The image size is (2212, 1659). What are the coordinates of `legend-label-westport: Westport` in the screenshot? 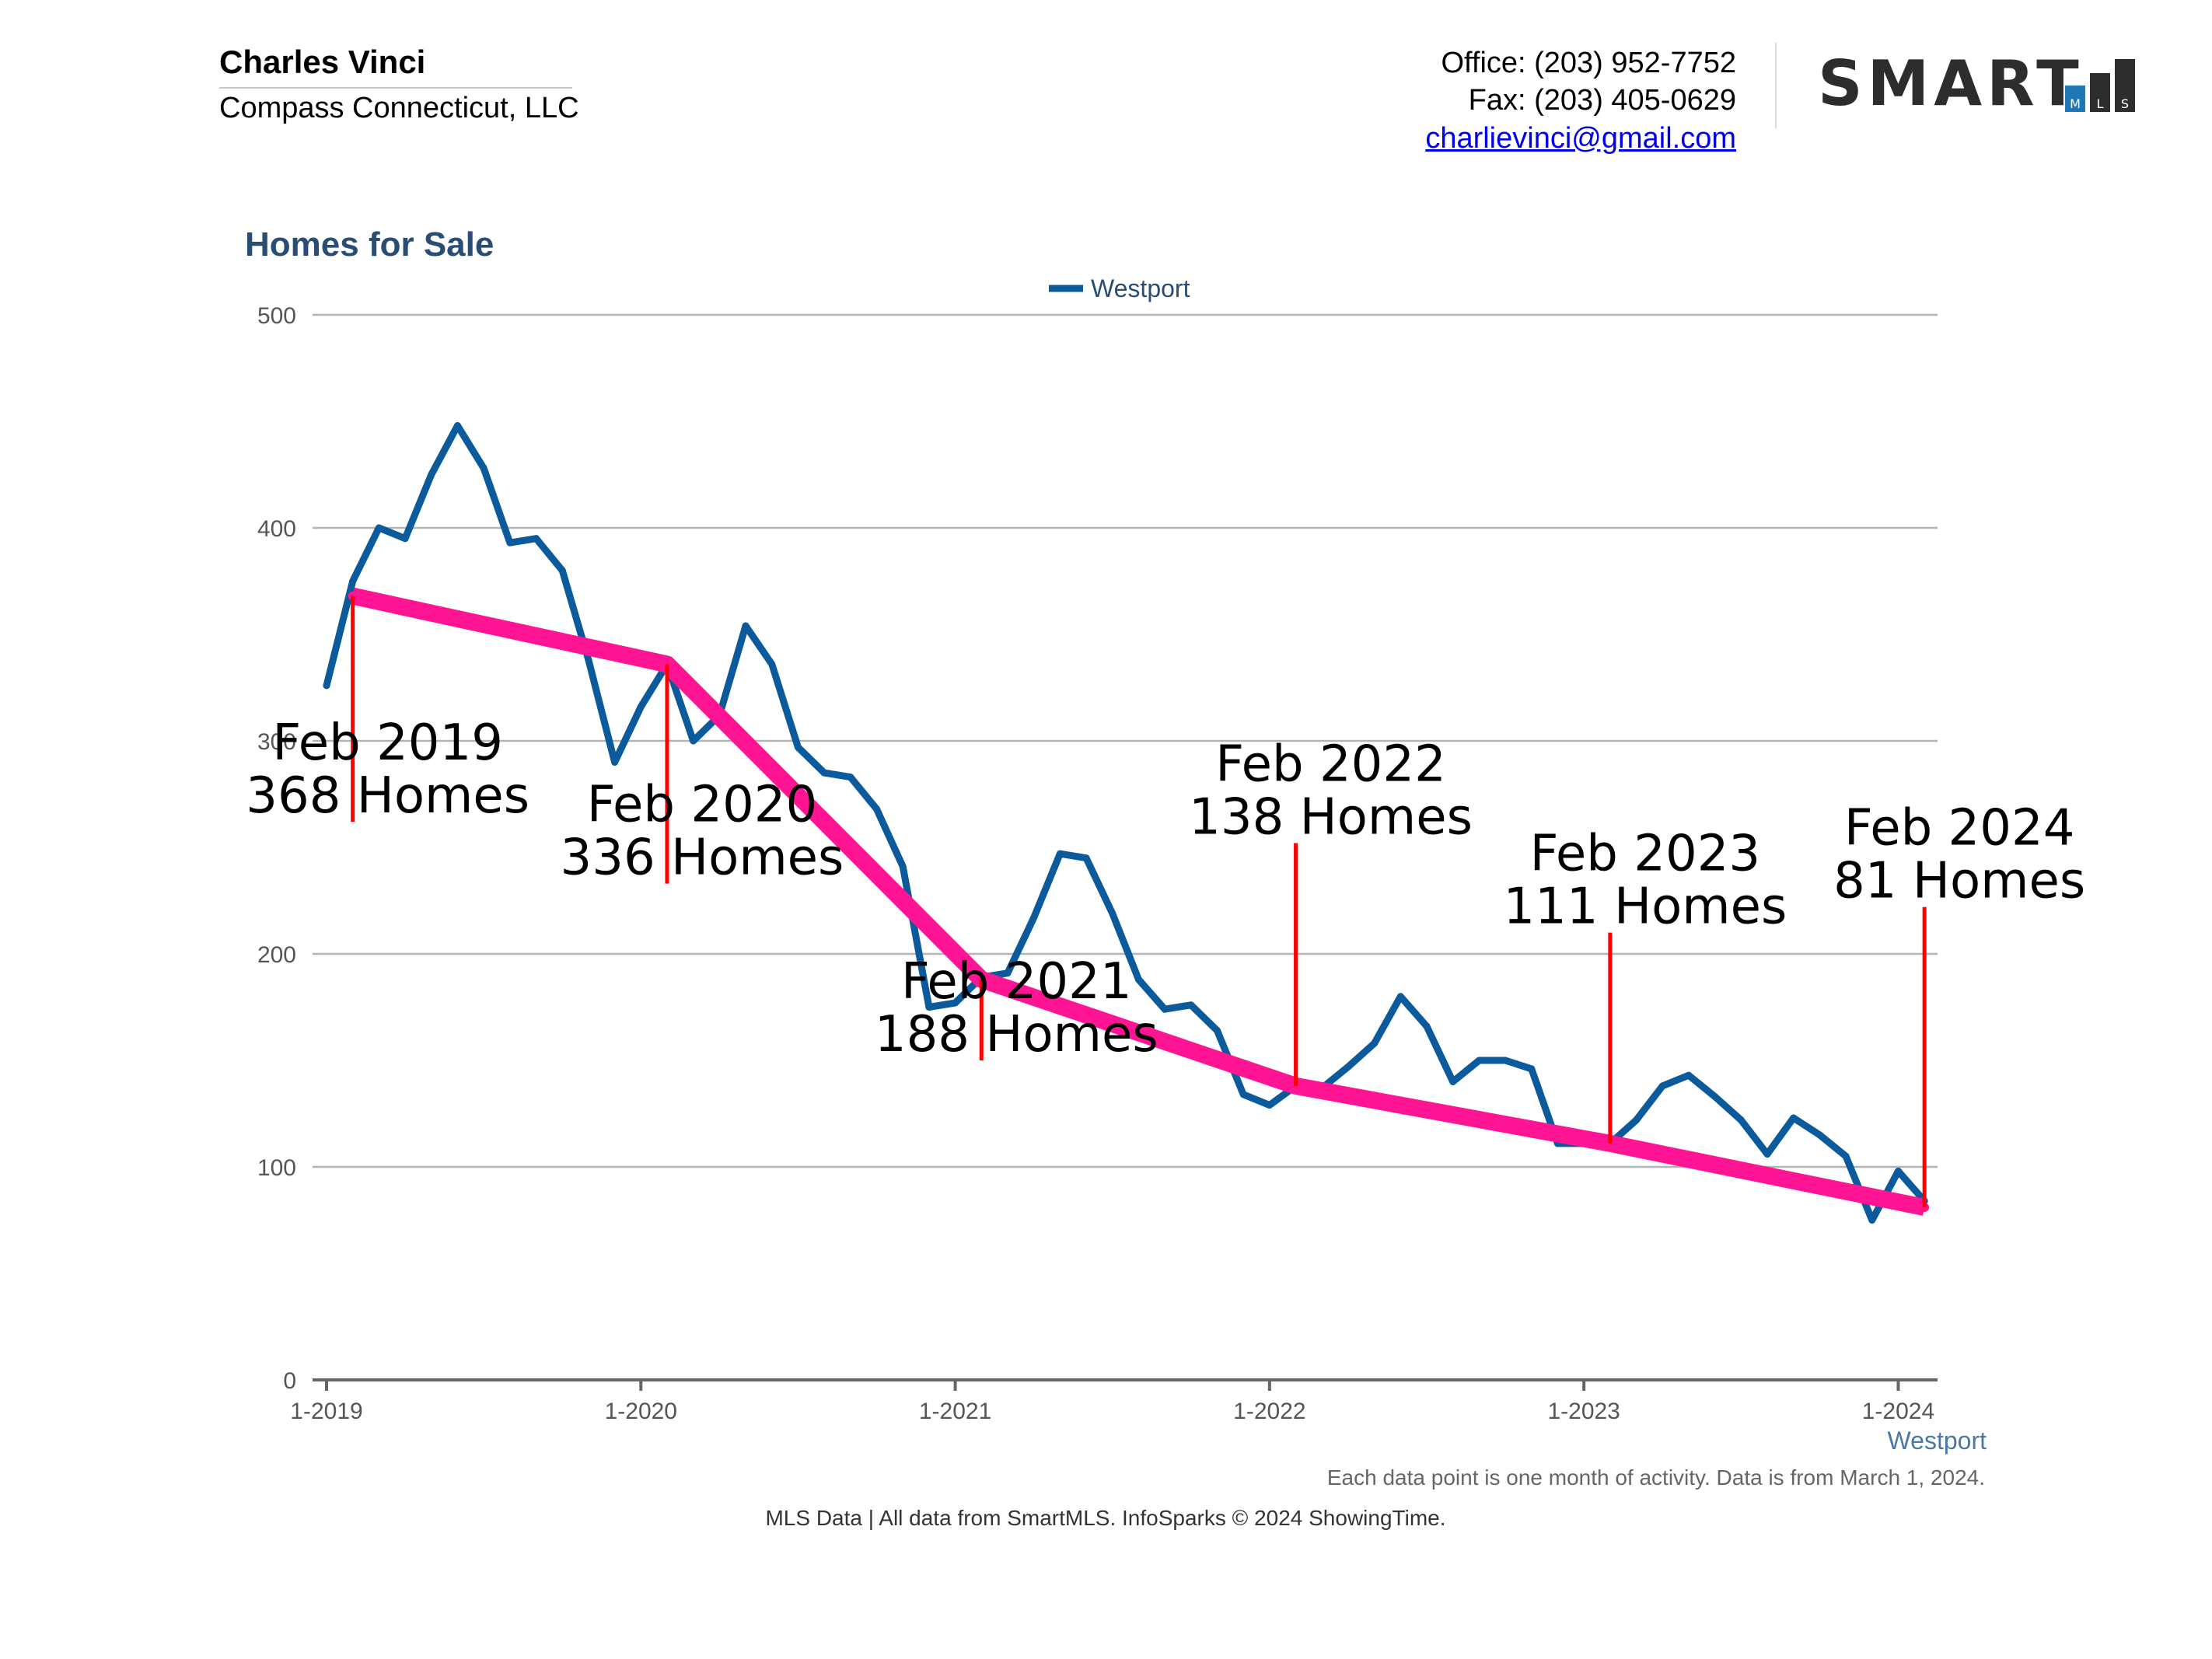 It's located at (1140, 288).